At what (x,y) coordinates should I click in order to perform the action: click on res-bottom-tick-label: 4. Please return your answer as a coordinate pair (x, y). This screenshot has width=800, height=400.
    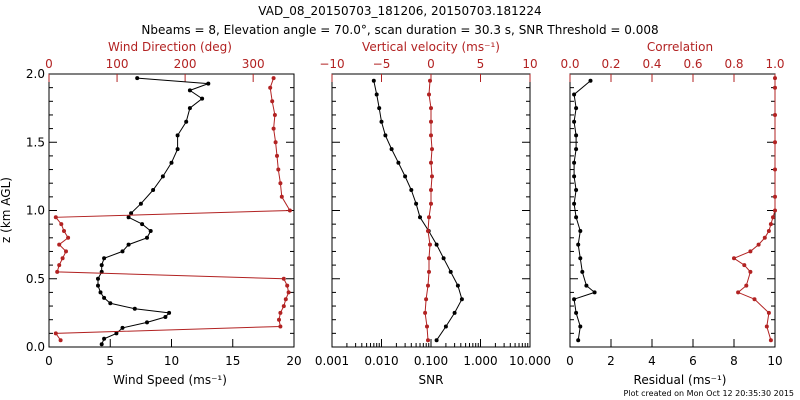
    Looking at the image, I should click on (652, 361).